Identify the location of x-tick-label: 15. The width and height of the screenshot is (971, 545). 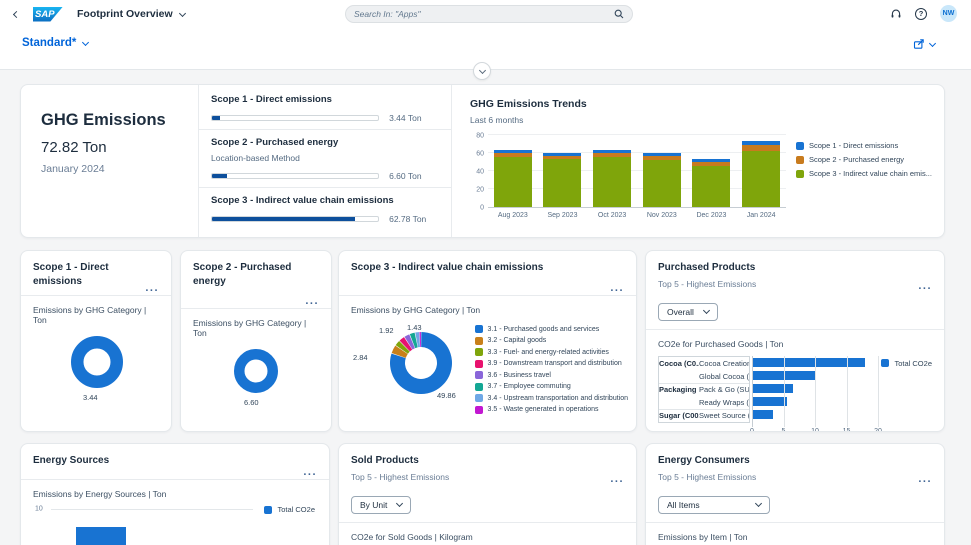
(846, 429).